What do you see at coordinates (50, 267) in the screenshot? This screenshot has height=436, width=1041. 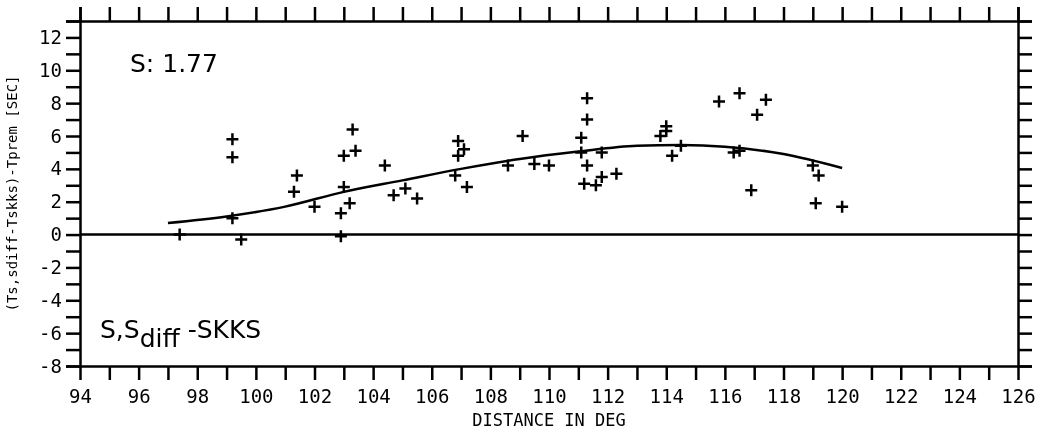 I see `y-tick-label: -2` at bounding box center [50, 267].